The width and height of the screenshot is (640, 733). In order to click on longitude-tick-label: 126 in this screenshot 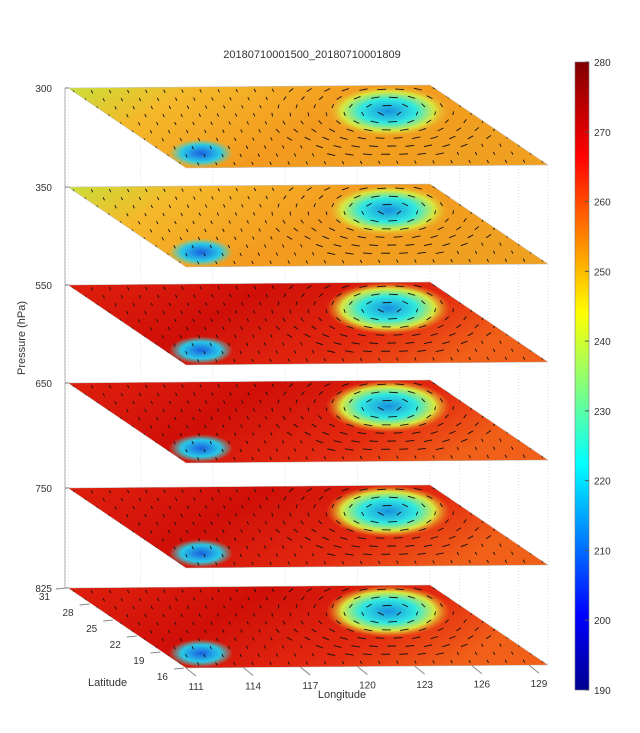, I will do `click(481, 685)`.